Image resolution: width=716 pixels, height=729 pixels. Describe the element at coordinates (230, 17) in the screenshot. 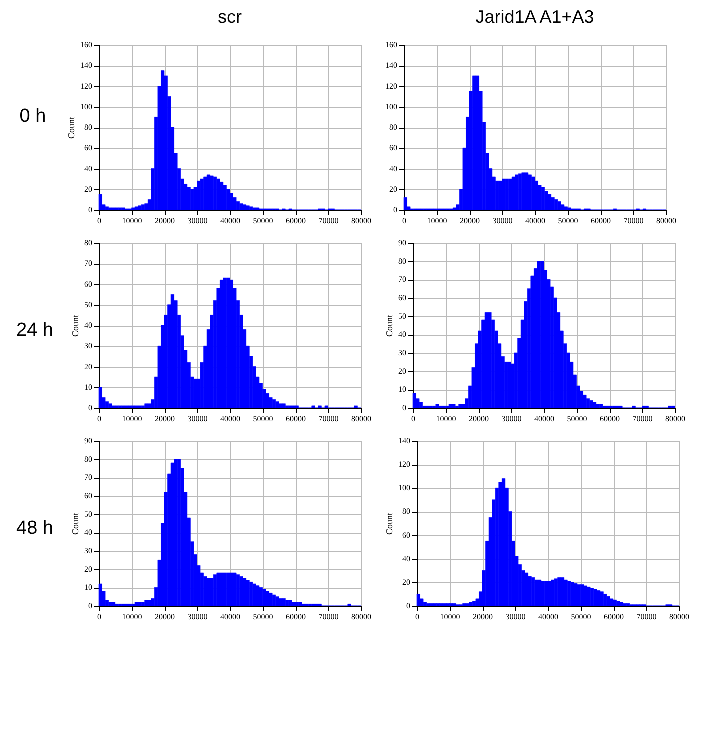

I see `chart-title: scr` at that location.